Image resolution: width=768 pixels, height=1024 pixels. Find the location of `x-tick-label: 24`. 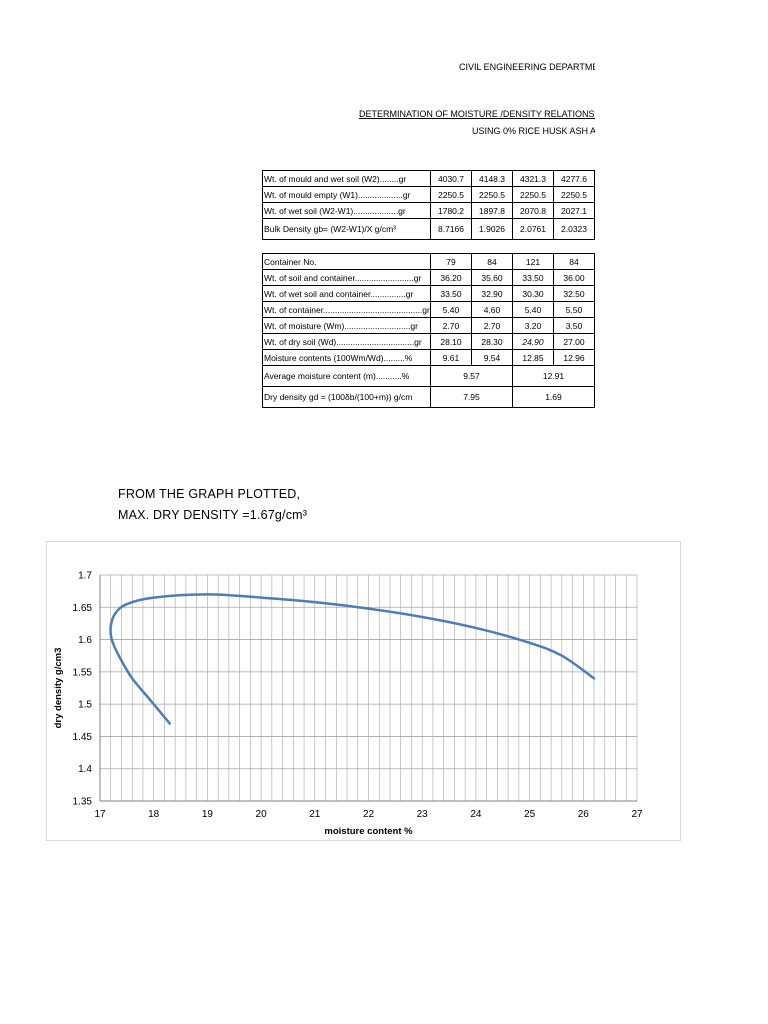

x-tick-label: 24 is located at coordinates (476, 814).